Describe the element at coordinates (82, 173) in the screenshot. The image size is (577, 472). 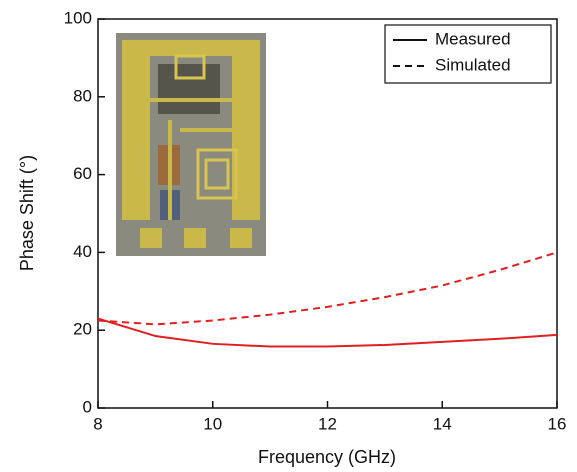
I see `y-tick-label: 60` at that location.